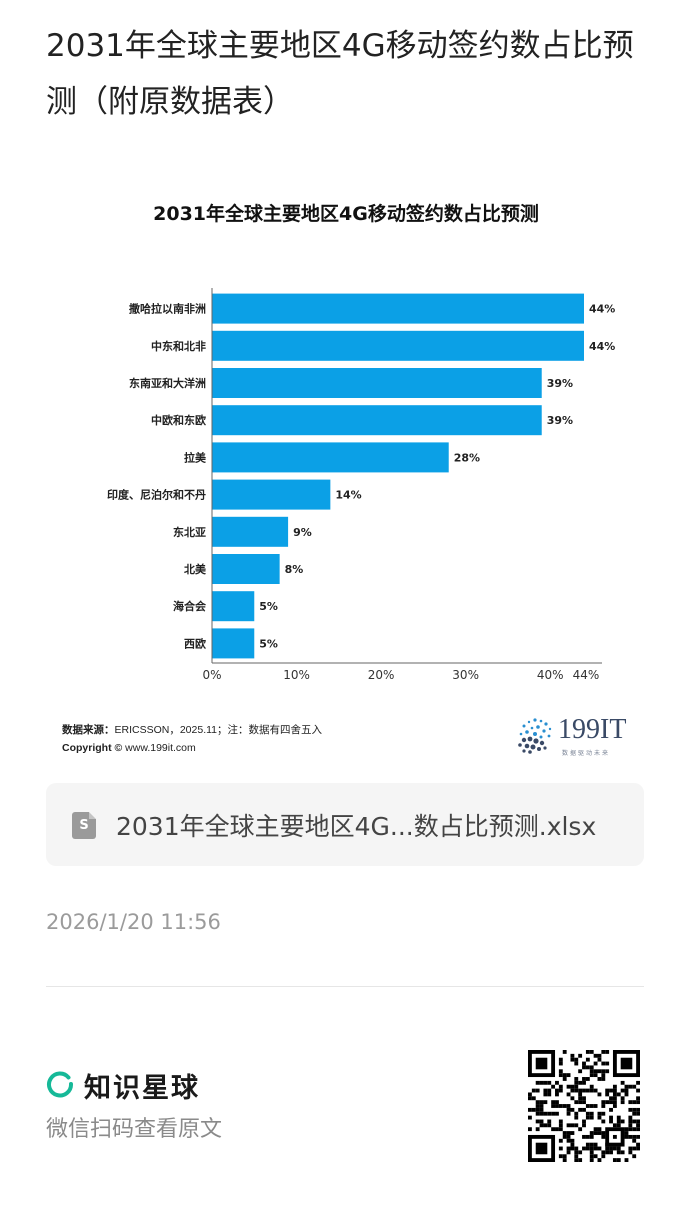  What do you see at coordinates (189, 532) in the screenshot?
I see `category-label: 东北亚` at bounding box center [189, 532].